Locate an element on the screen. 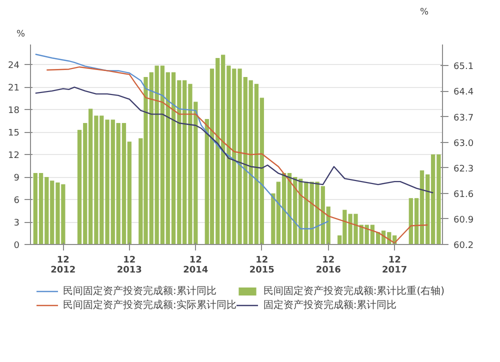 The height and width of the screenshot is (362, 500). legend-label: 民间固定资产投资完成额:实际累计同比 is located at coordinates (149, 305).